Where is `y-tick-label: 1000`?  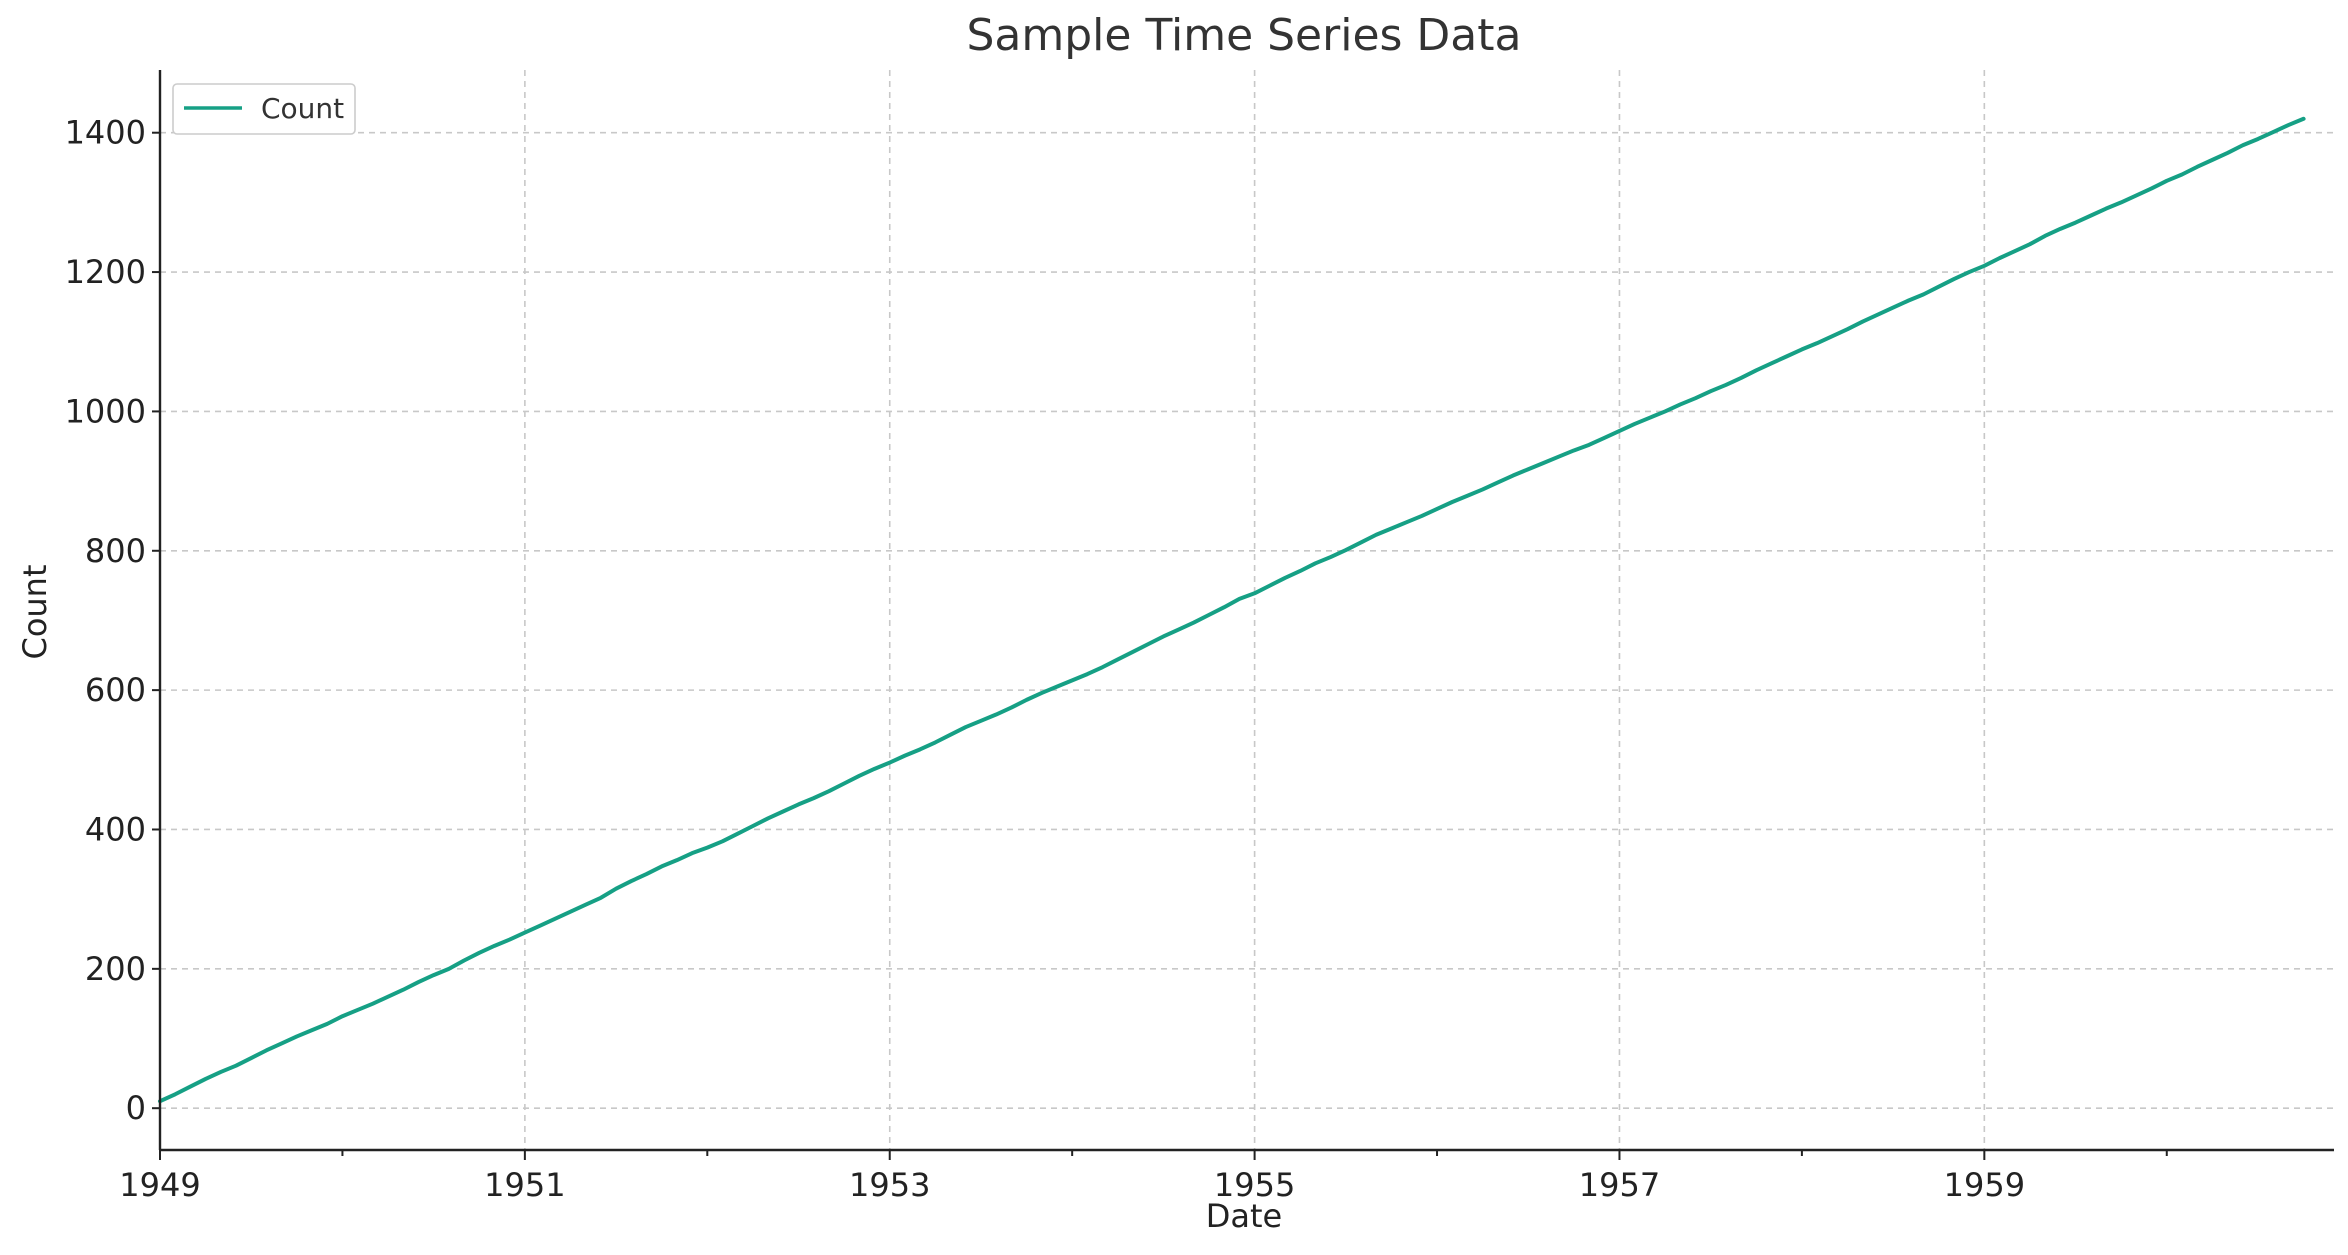
y-tick-label: 1000 is located at coordinates (105, 411).